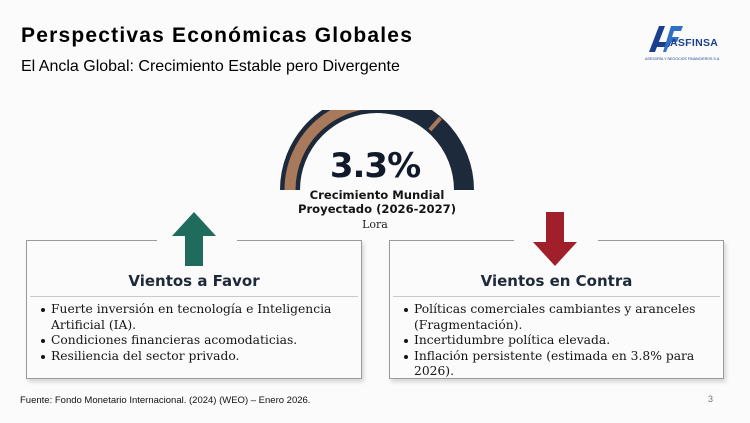  I want to click on arrow-down-icon, so click(555, 239).